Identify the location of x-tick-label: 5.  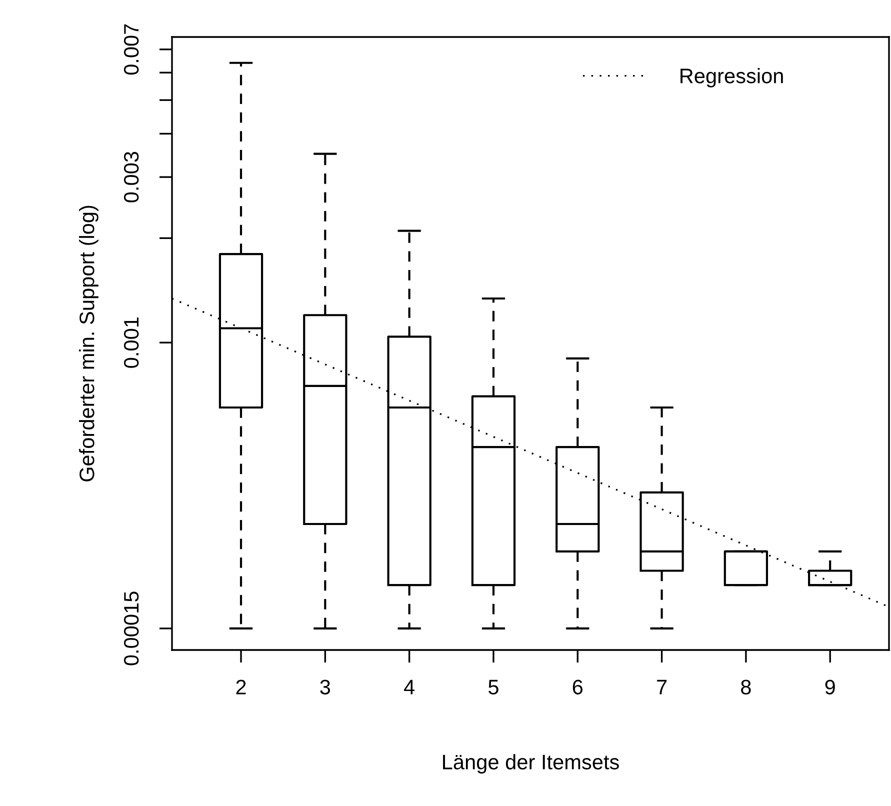
(493, 687).